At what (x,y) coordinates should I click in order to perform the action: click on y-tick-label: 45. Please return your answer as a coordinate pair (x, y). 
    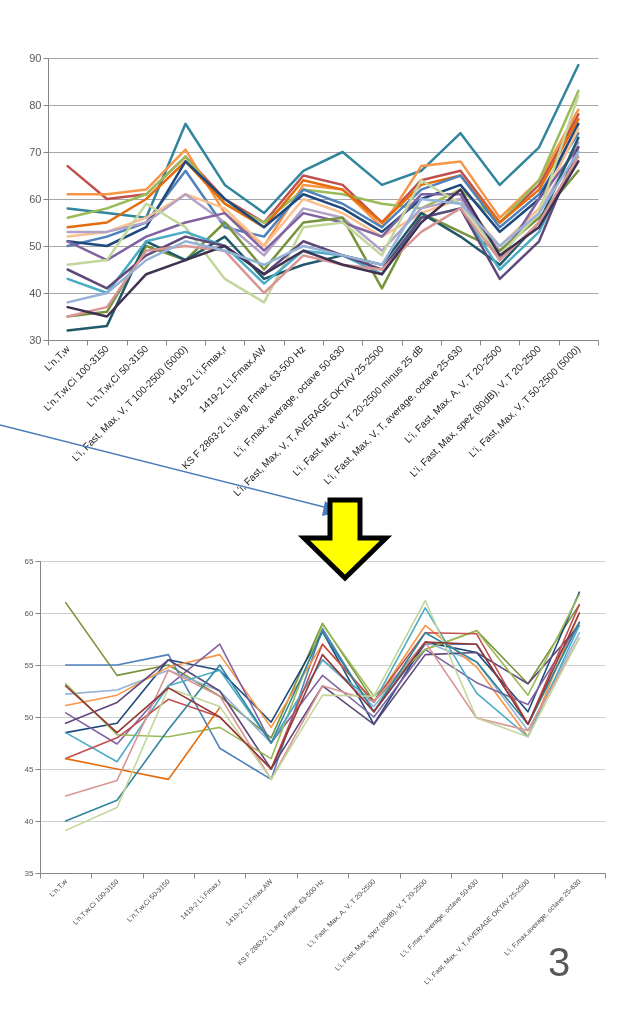
    Looking at the image, I should click on (29, 769).